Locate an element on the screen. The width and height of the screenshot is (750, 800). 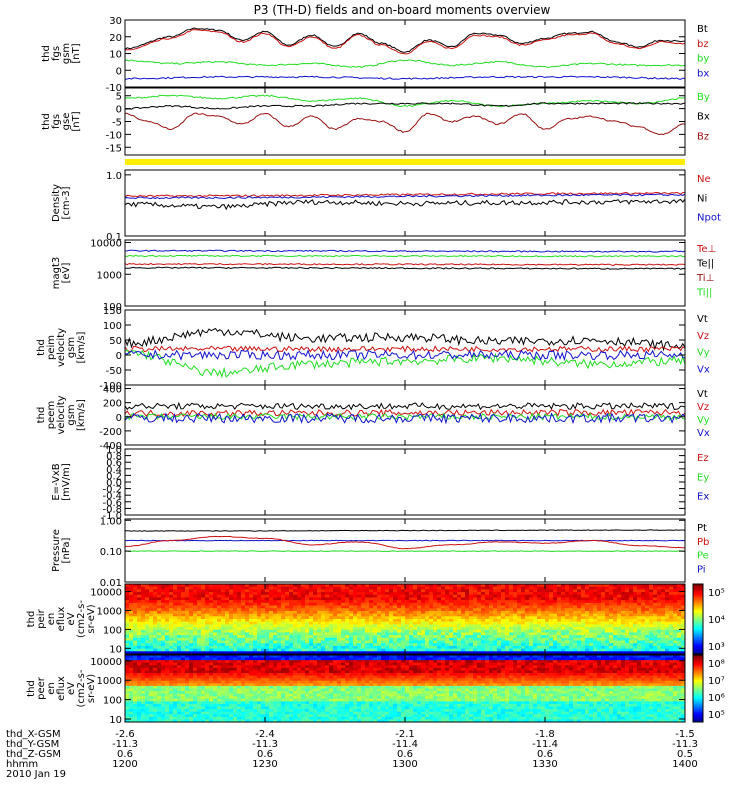
ytick-label: -0.8 is located at coordinates (112, 509).